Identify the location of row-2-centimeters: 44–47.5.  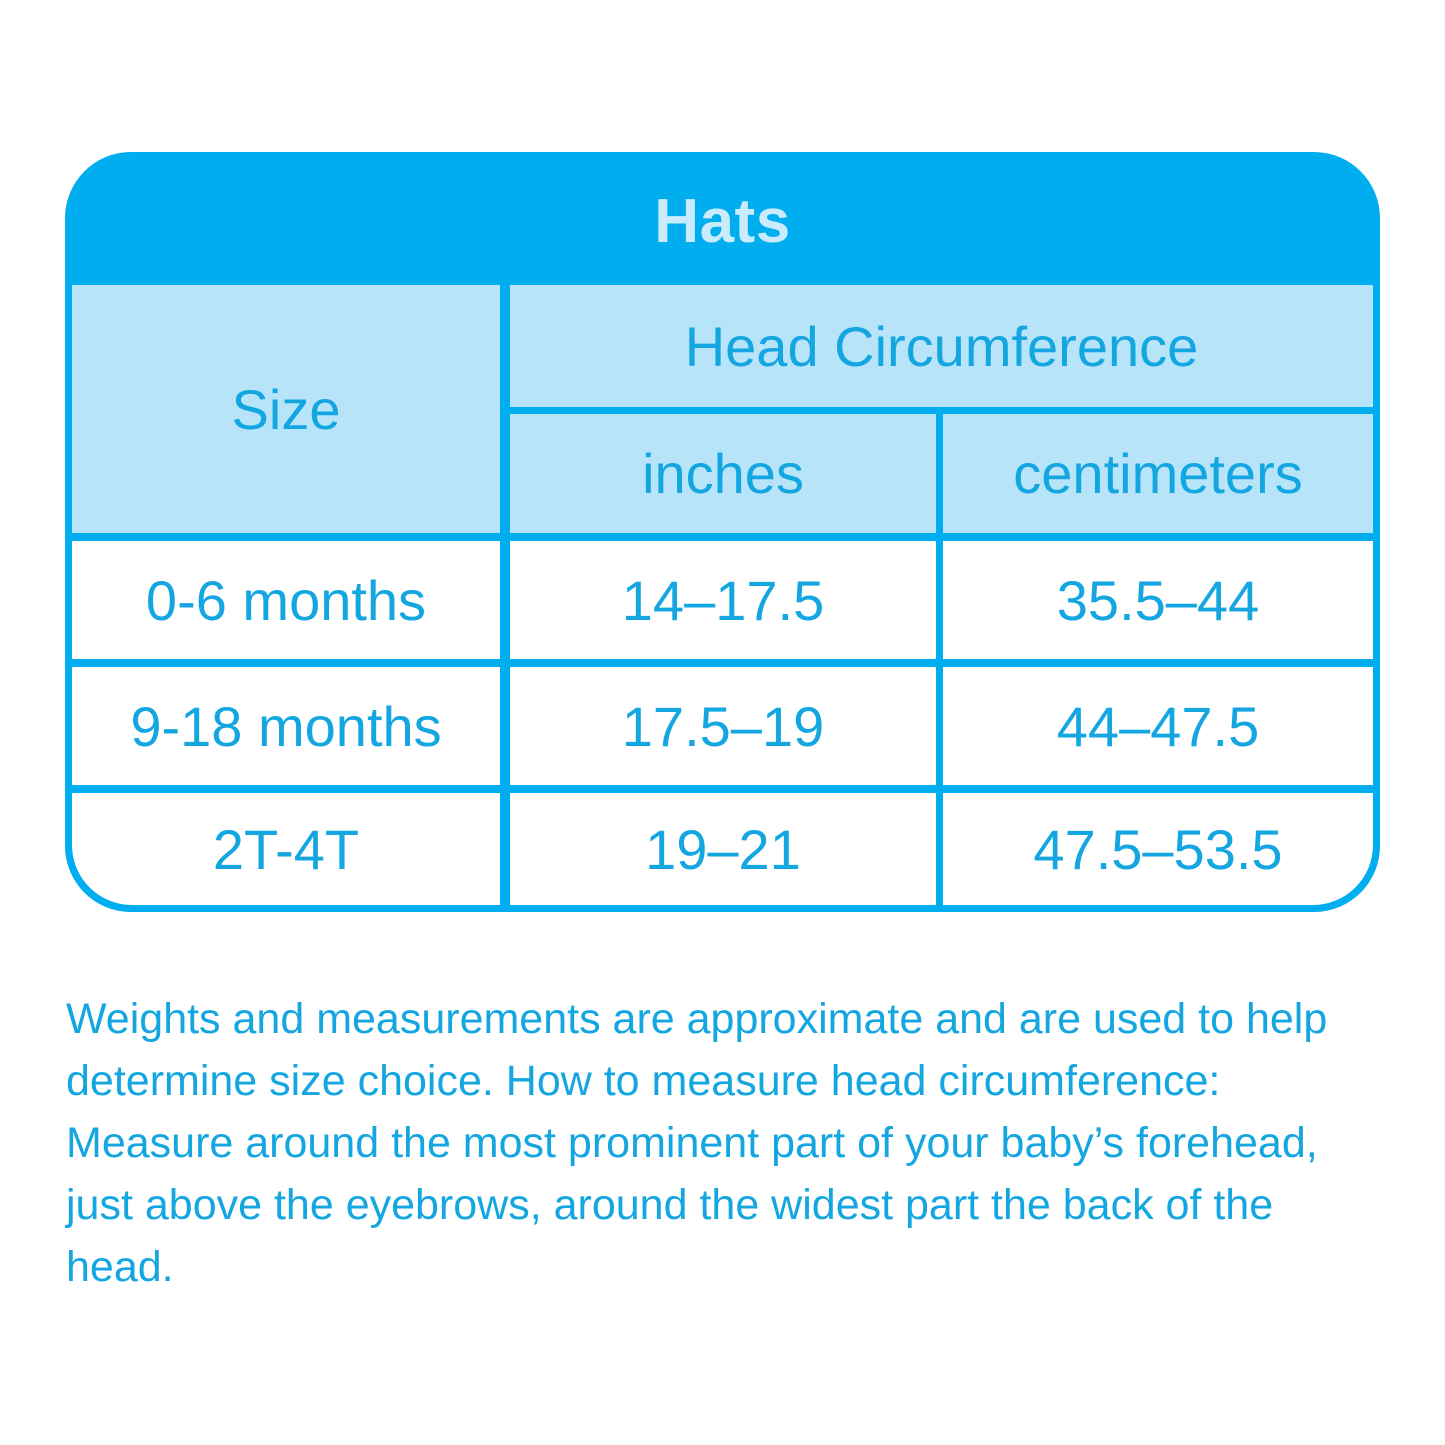
(1158, 726).